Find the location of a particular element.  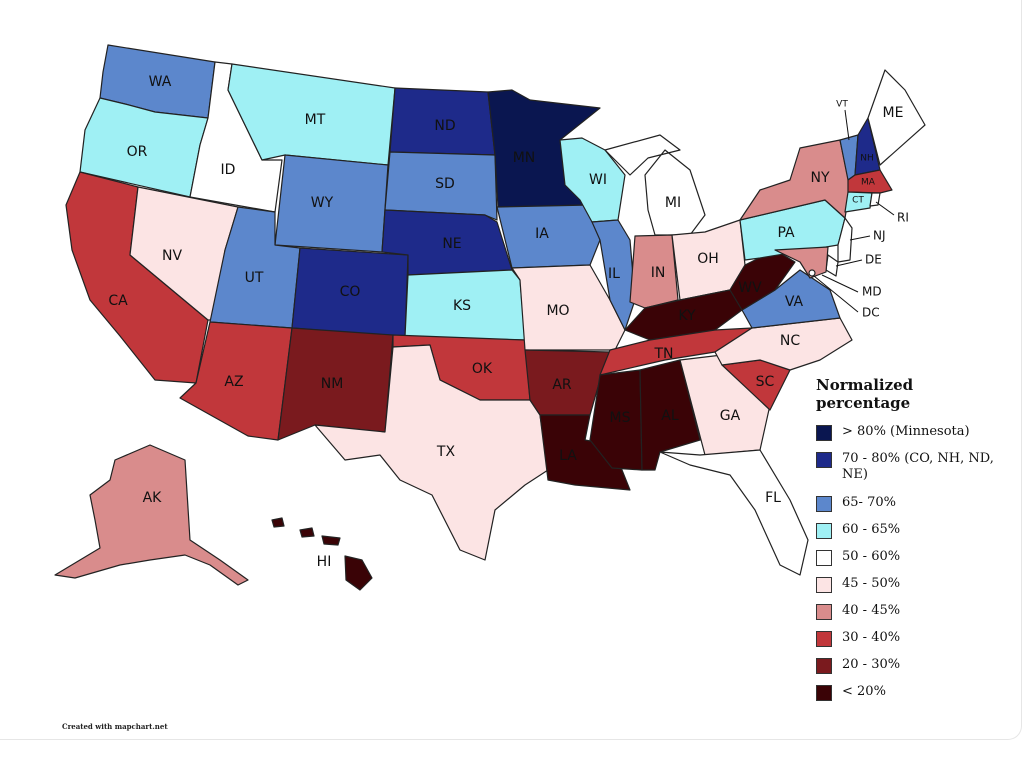

state-label-mo: MO is located at coordinates (557, 311).